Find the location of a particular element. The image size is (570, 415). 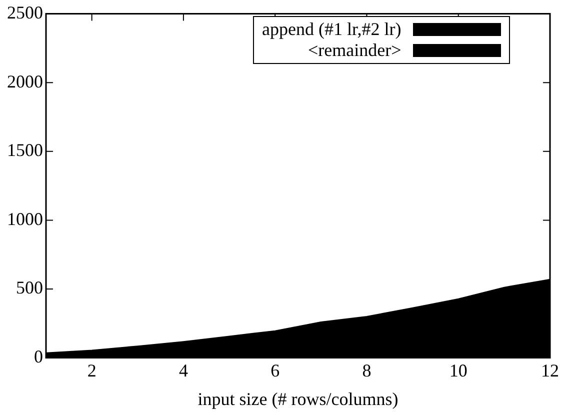

x-tick-label: 8 is located at coordinates (367, 370).